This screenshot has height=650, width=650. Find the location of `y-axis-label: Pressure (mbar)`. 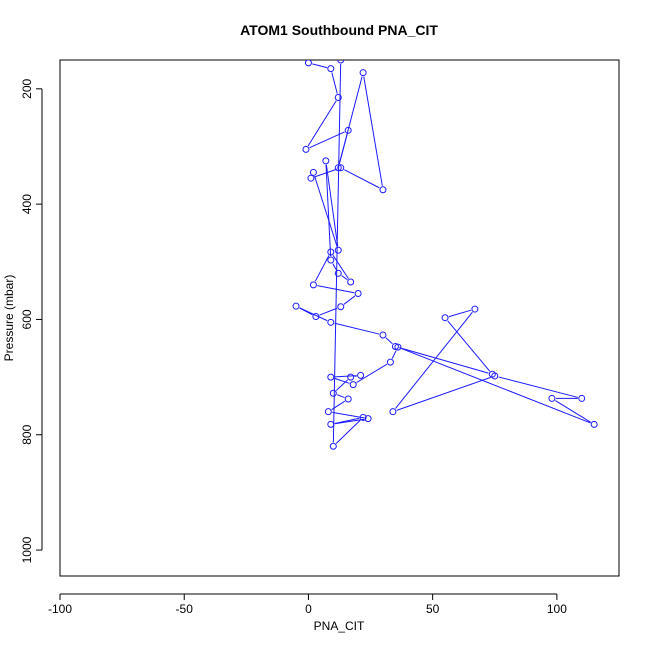

y-axis-label: Pressure (mbar) is located at coordinates (9, 318).